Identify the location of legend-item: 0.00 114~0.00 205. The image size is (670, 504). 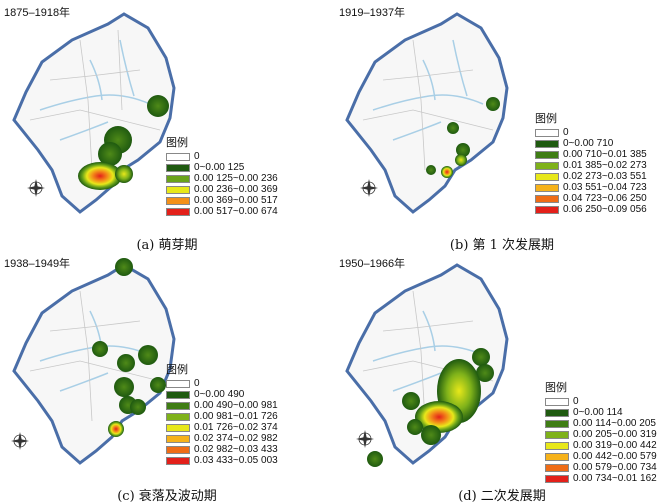
(601, 423).